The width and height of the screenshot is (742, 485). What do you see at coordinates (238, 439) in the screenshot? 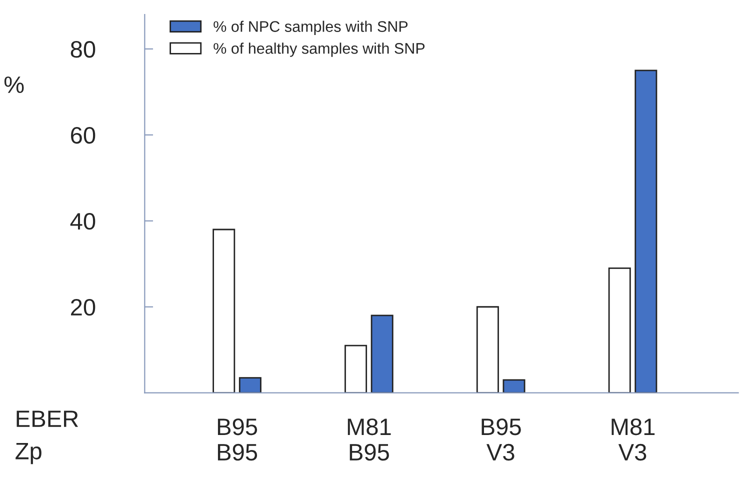
I see `x-tick-label: B95 B95` at bounding box center [238, 439].